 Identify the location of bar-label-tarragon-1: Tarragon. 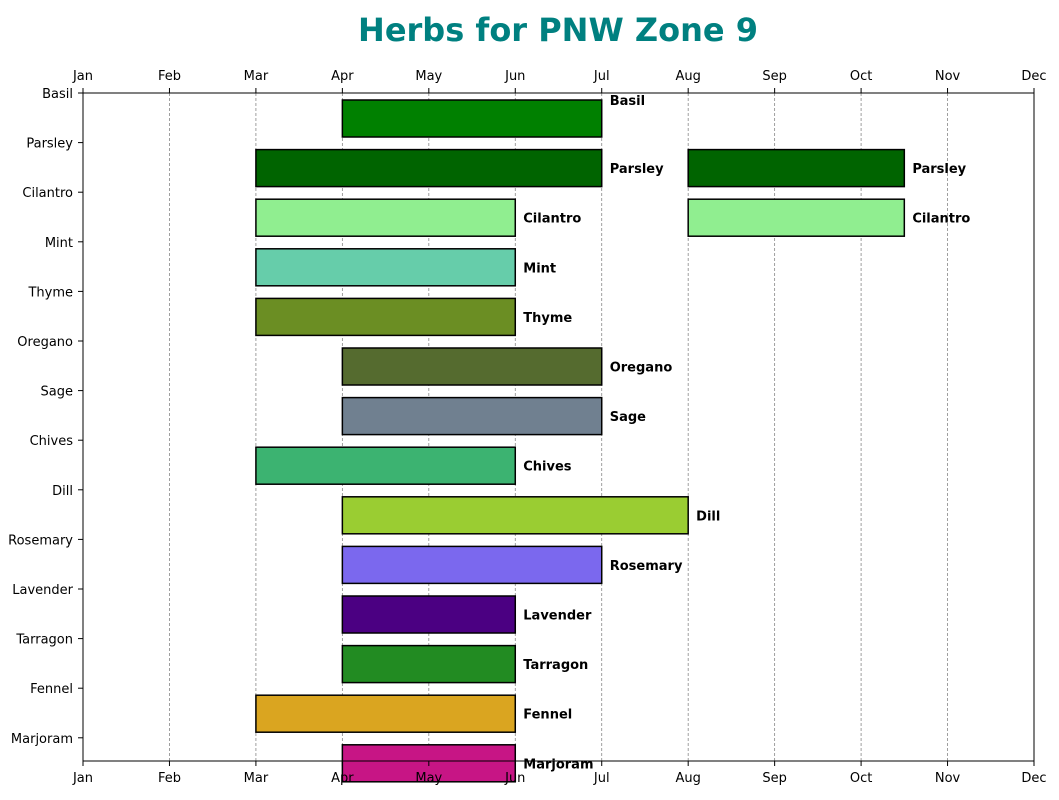
(555, 665).